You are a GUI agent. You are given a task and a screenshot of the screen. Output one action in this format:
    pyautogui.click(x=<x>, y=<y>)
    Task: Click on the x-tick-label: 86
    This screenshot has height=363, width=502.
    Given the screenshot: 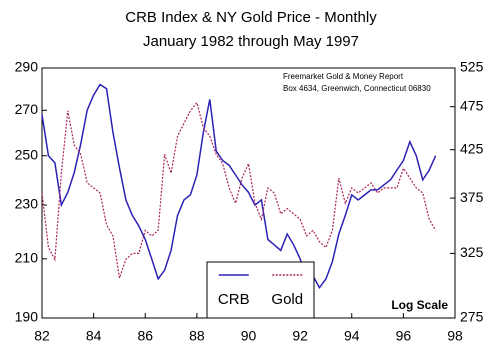 What is the action you would take?
    pyautogui.click(x=145, y=336)
    